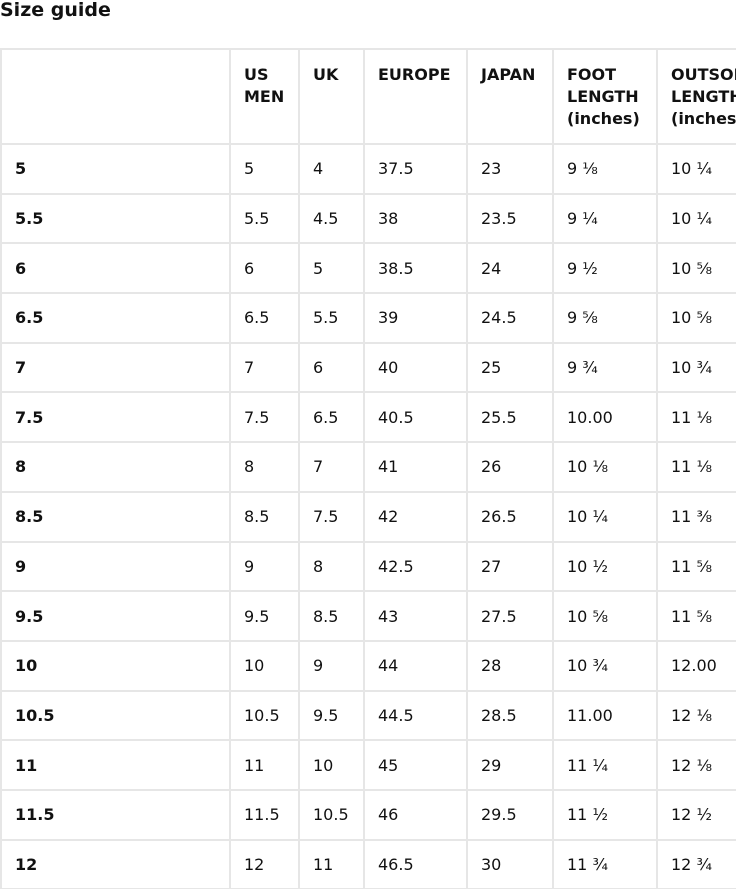 Image resolution: width=736 pixels, height=889 pixels. Describe the element at coordinates (264, 566) in the screenshot. I see `table-cell: 9` at that location.